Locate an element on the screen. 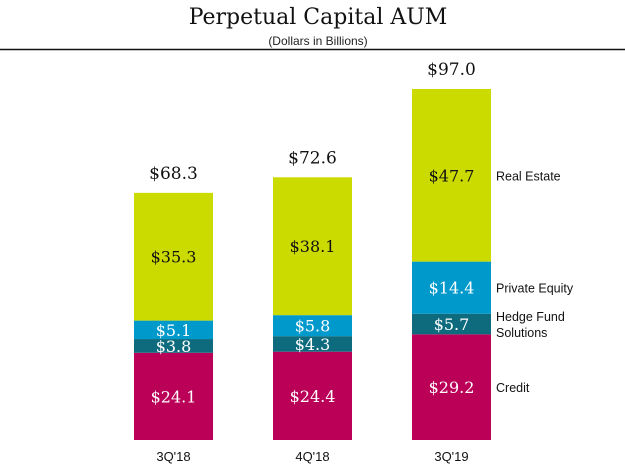  total-value-label: $97.0 is located at coordinates (451, 70).